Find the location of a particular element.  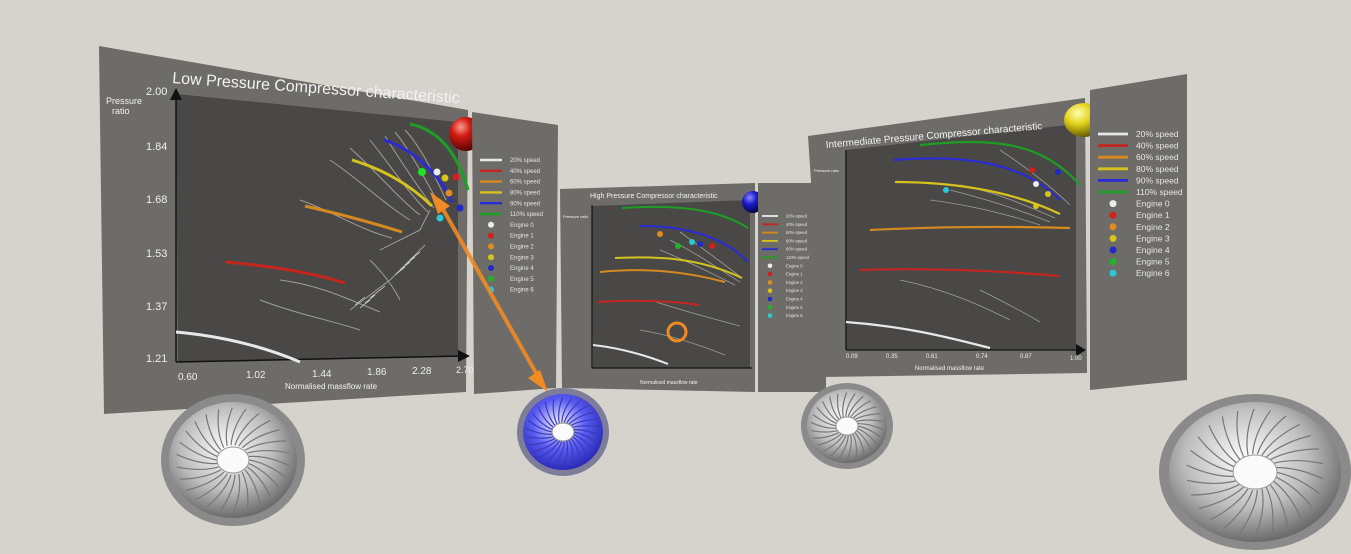

legend-item-label: 110% speed is located at coordinates (798, 257).